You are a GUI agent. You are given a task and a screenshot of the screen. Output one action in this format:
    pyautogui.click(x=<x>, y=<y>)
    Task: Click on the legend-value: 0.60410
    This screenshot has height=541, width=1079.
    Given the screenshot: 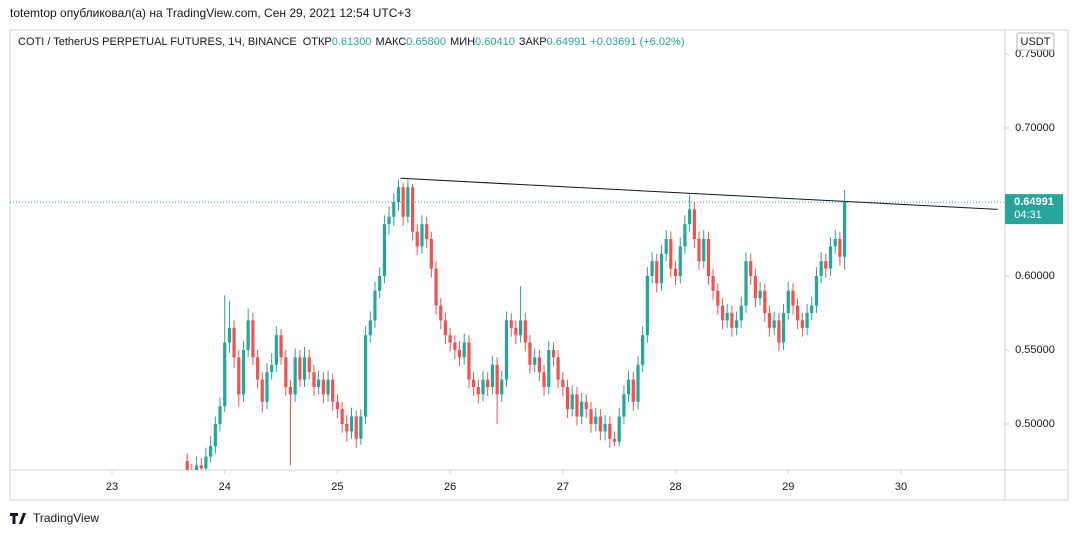 What is the action you would take?
    pyautogui.click(x=495, y=42)
    